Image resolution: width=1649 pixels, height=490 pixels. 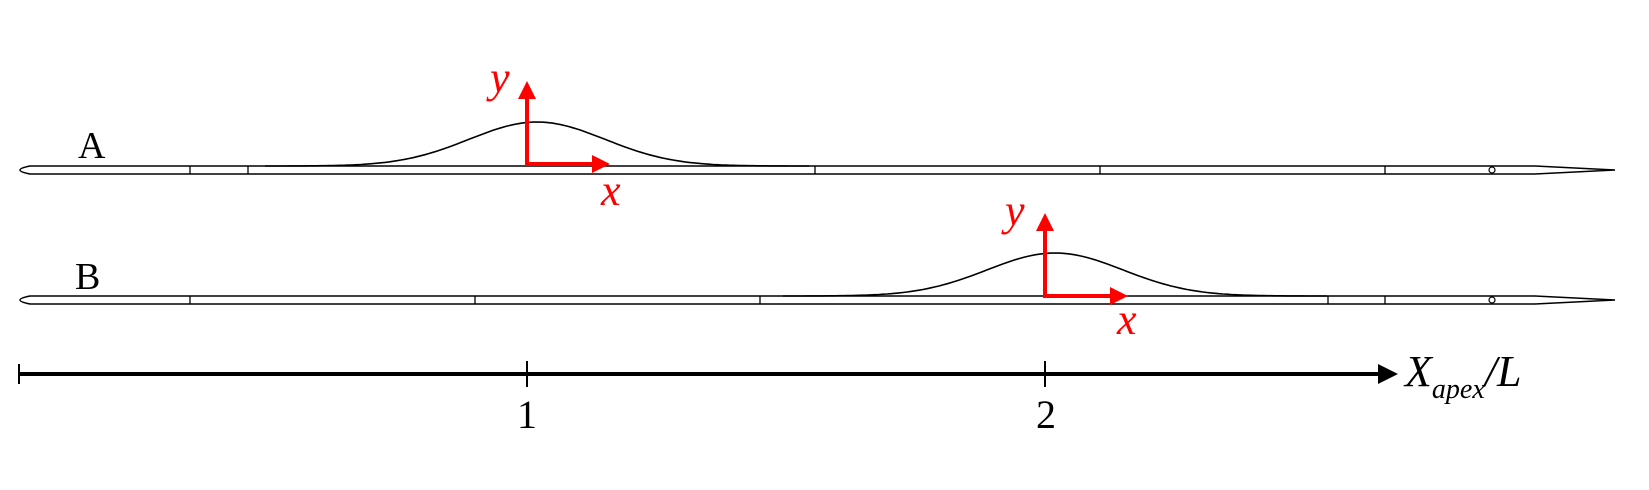 I want to click on plate-a-segment-marks, so click(x=787, y=170).